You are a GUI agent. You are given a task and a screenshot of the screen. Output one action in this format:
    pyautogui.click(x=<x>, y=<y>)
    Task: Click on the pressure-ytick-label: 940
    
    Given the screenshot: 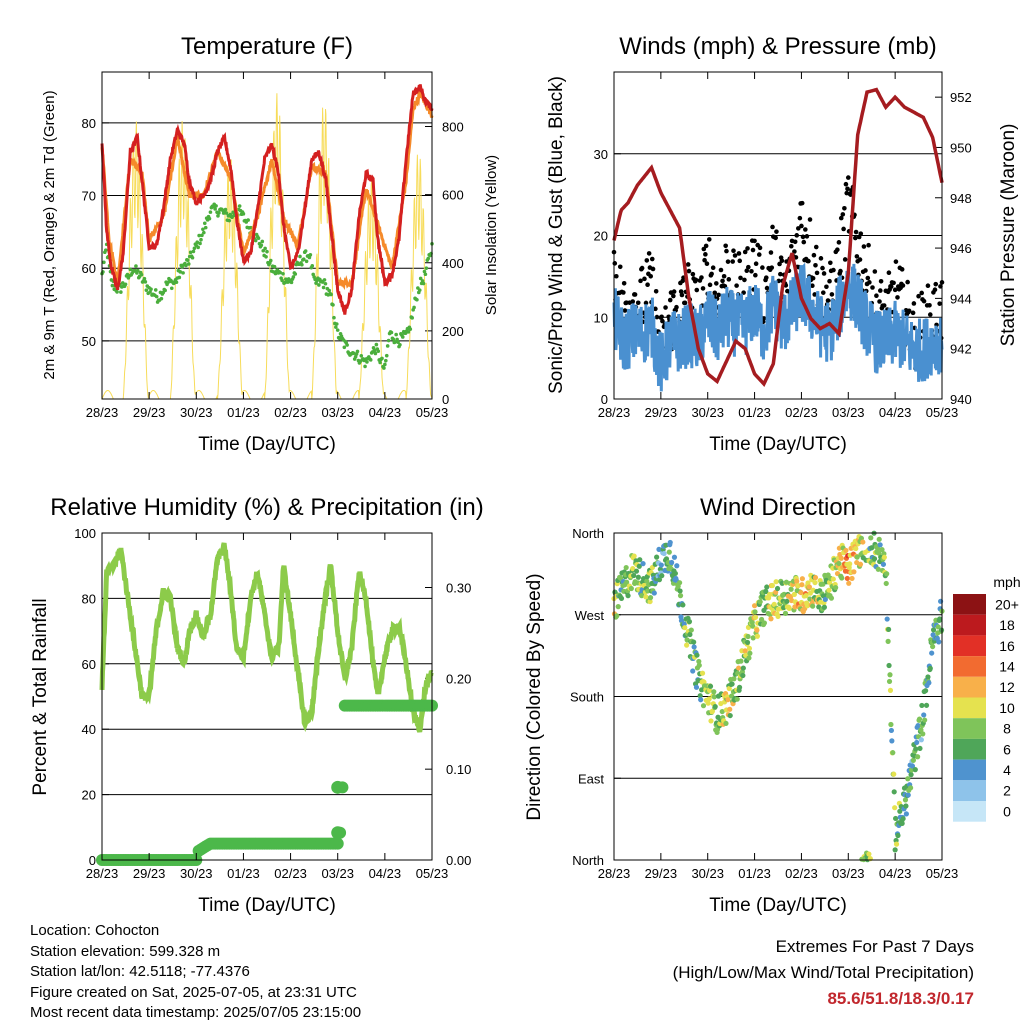 What is the action you would take?
    pyautogui.click(x=961, y=399)
    